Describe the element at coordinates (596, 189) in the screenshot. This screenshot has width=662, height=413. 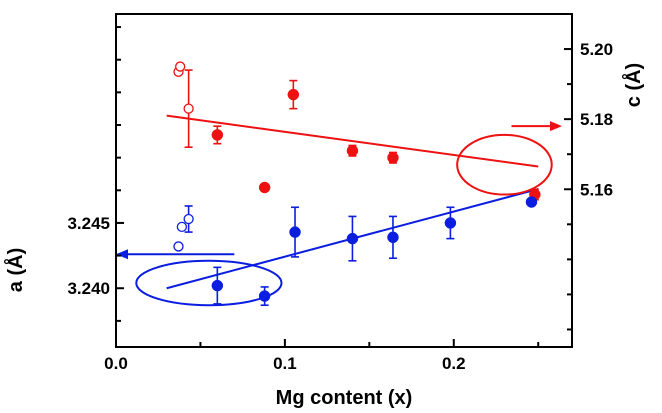
I see `y-right-tick-label: 5.16` at that location.